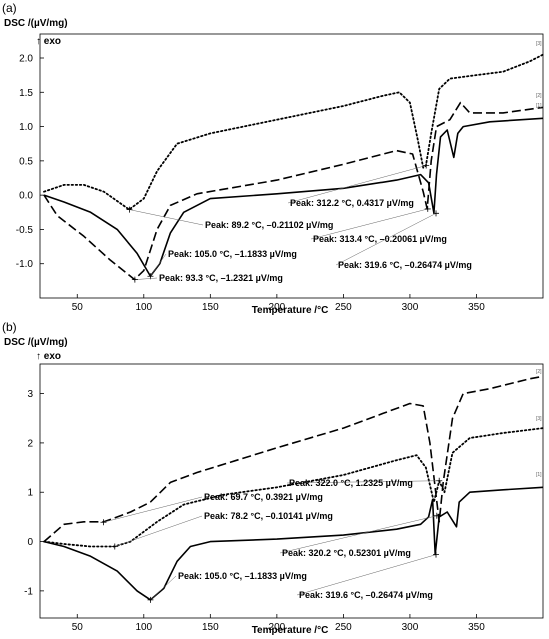  Describe the element at coordinates (26, 93) in the screenshot. I see `y-tick-label: 1.5` at that location.